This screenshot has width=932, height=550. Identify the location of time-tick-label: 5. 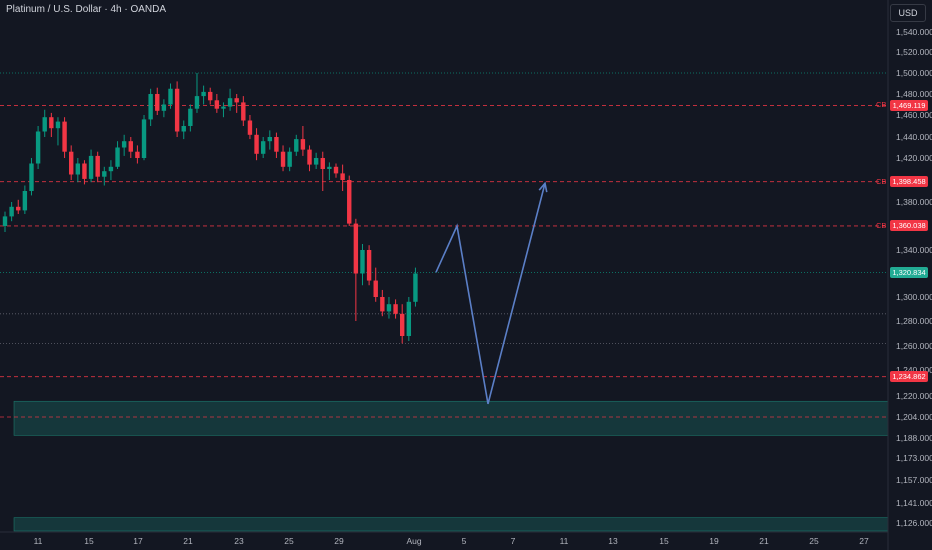
(464, 541).